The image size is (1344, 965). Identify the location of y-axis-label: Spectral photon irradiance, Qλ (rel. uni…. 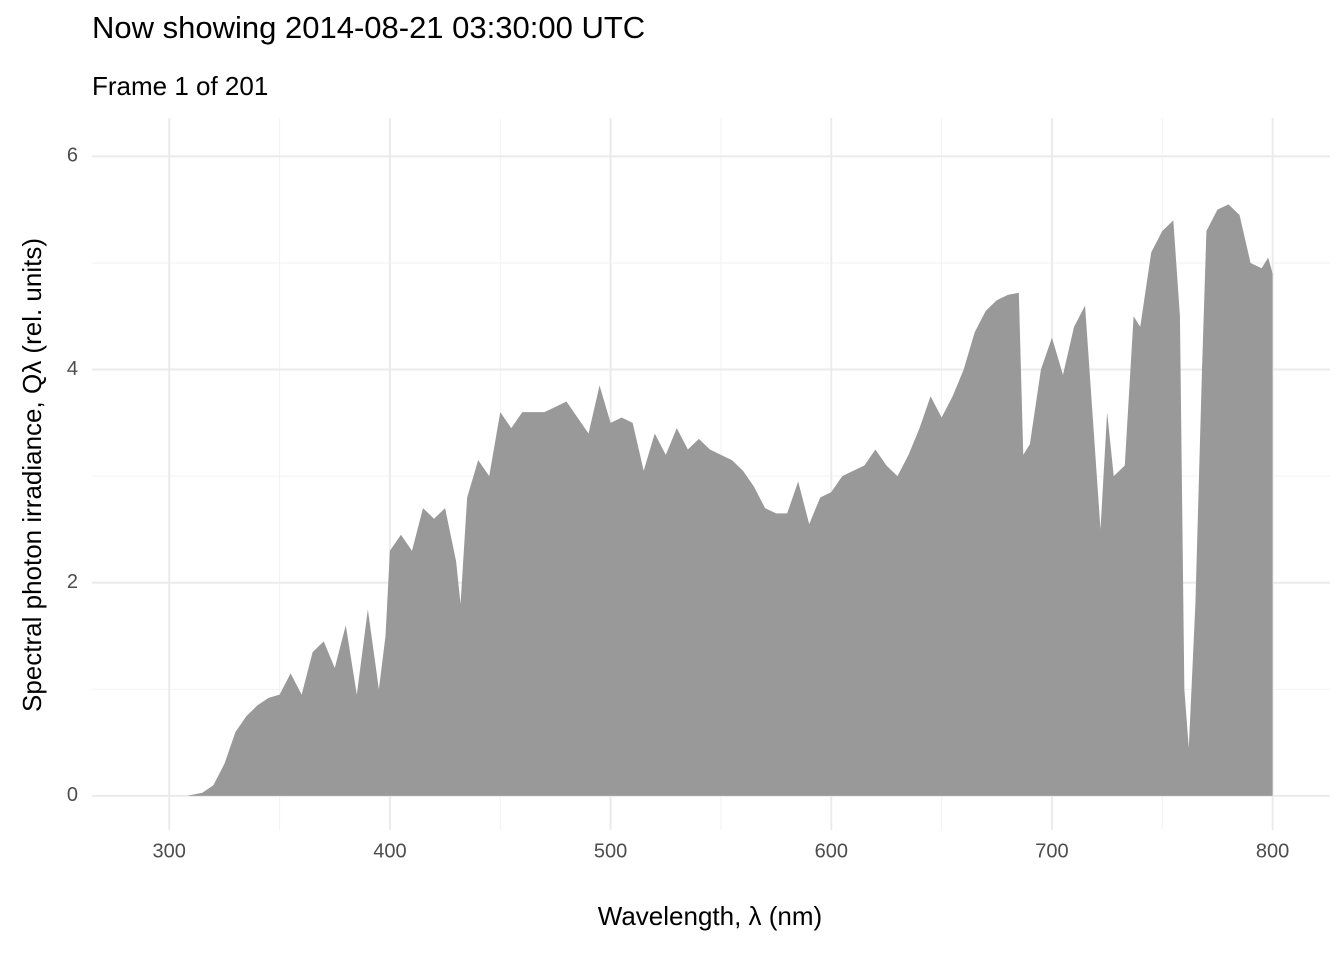
(32, 475).